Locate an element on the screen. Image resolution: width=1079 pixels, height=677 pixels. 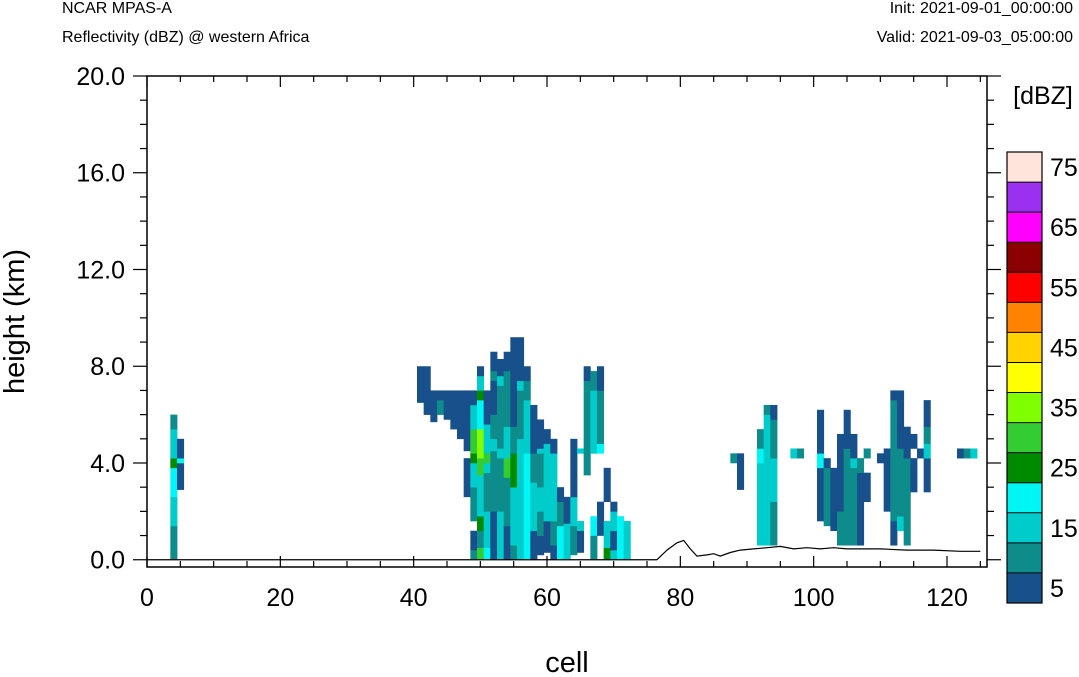
y-tick-label: 8.0 is located at coordinates (107, 367).